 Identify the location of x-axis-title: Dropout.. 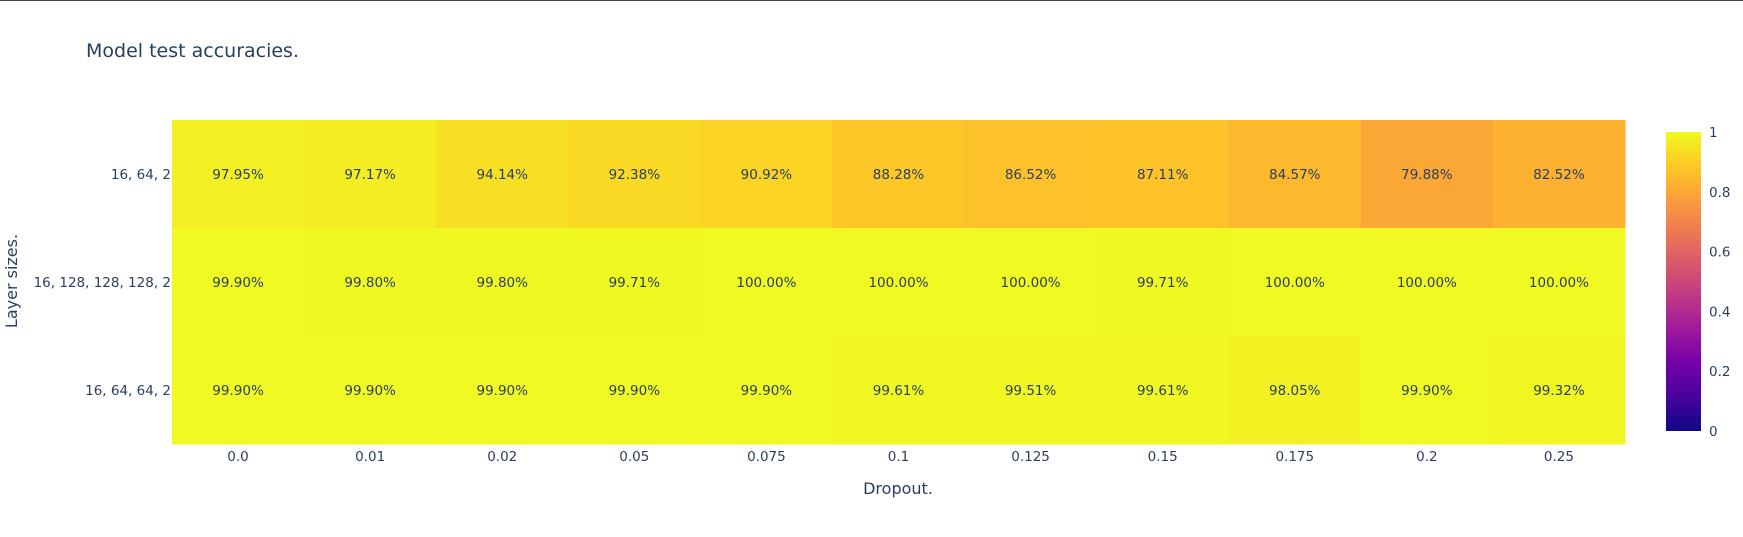
(898, 488).